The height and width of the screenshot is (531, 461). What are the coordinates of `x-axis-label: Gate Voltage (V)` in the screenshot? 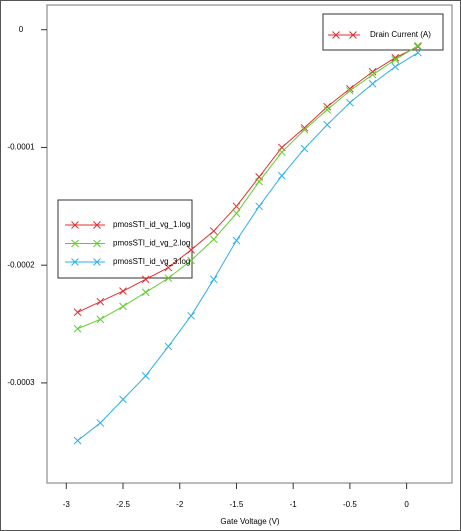 It's located at (249, 521).